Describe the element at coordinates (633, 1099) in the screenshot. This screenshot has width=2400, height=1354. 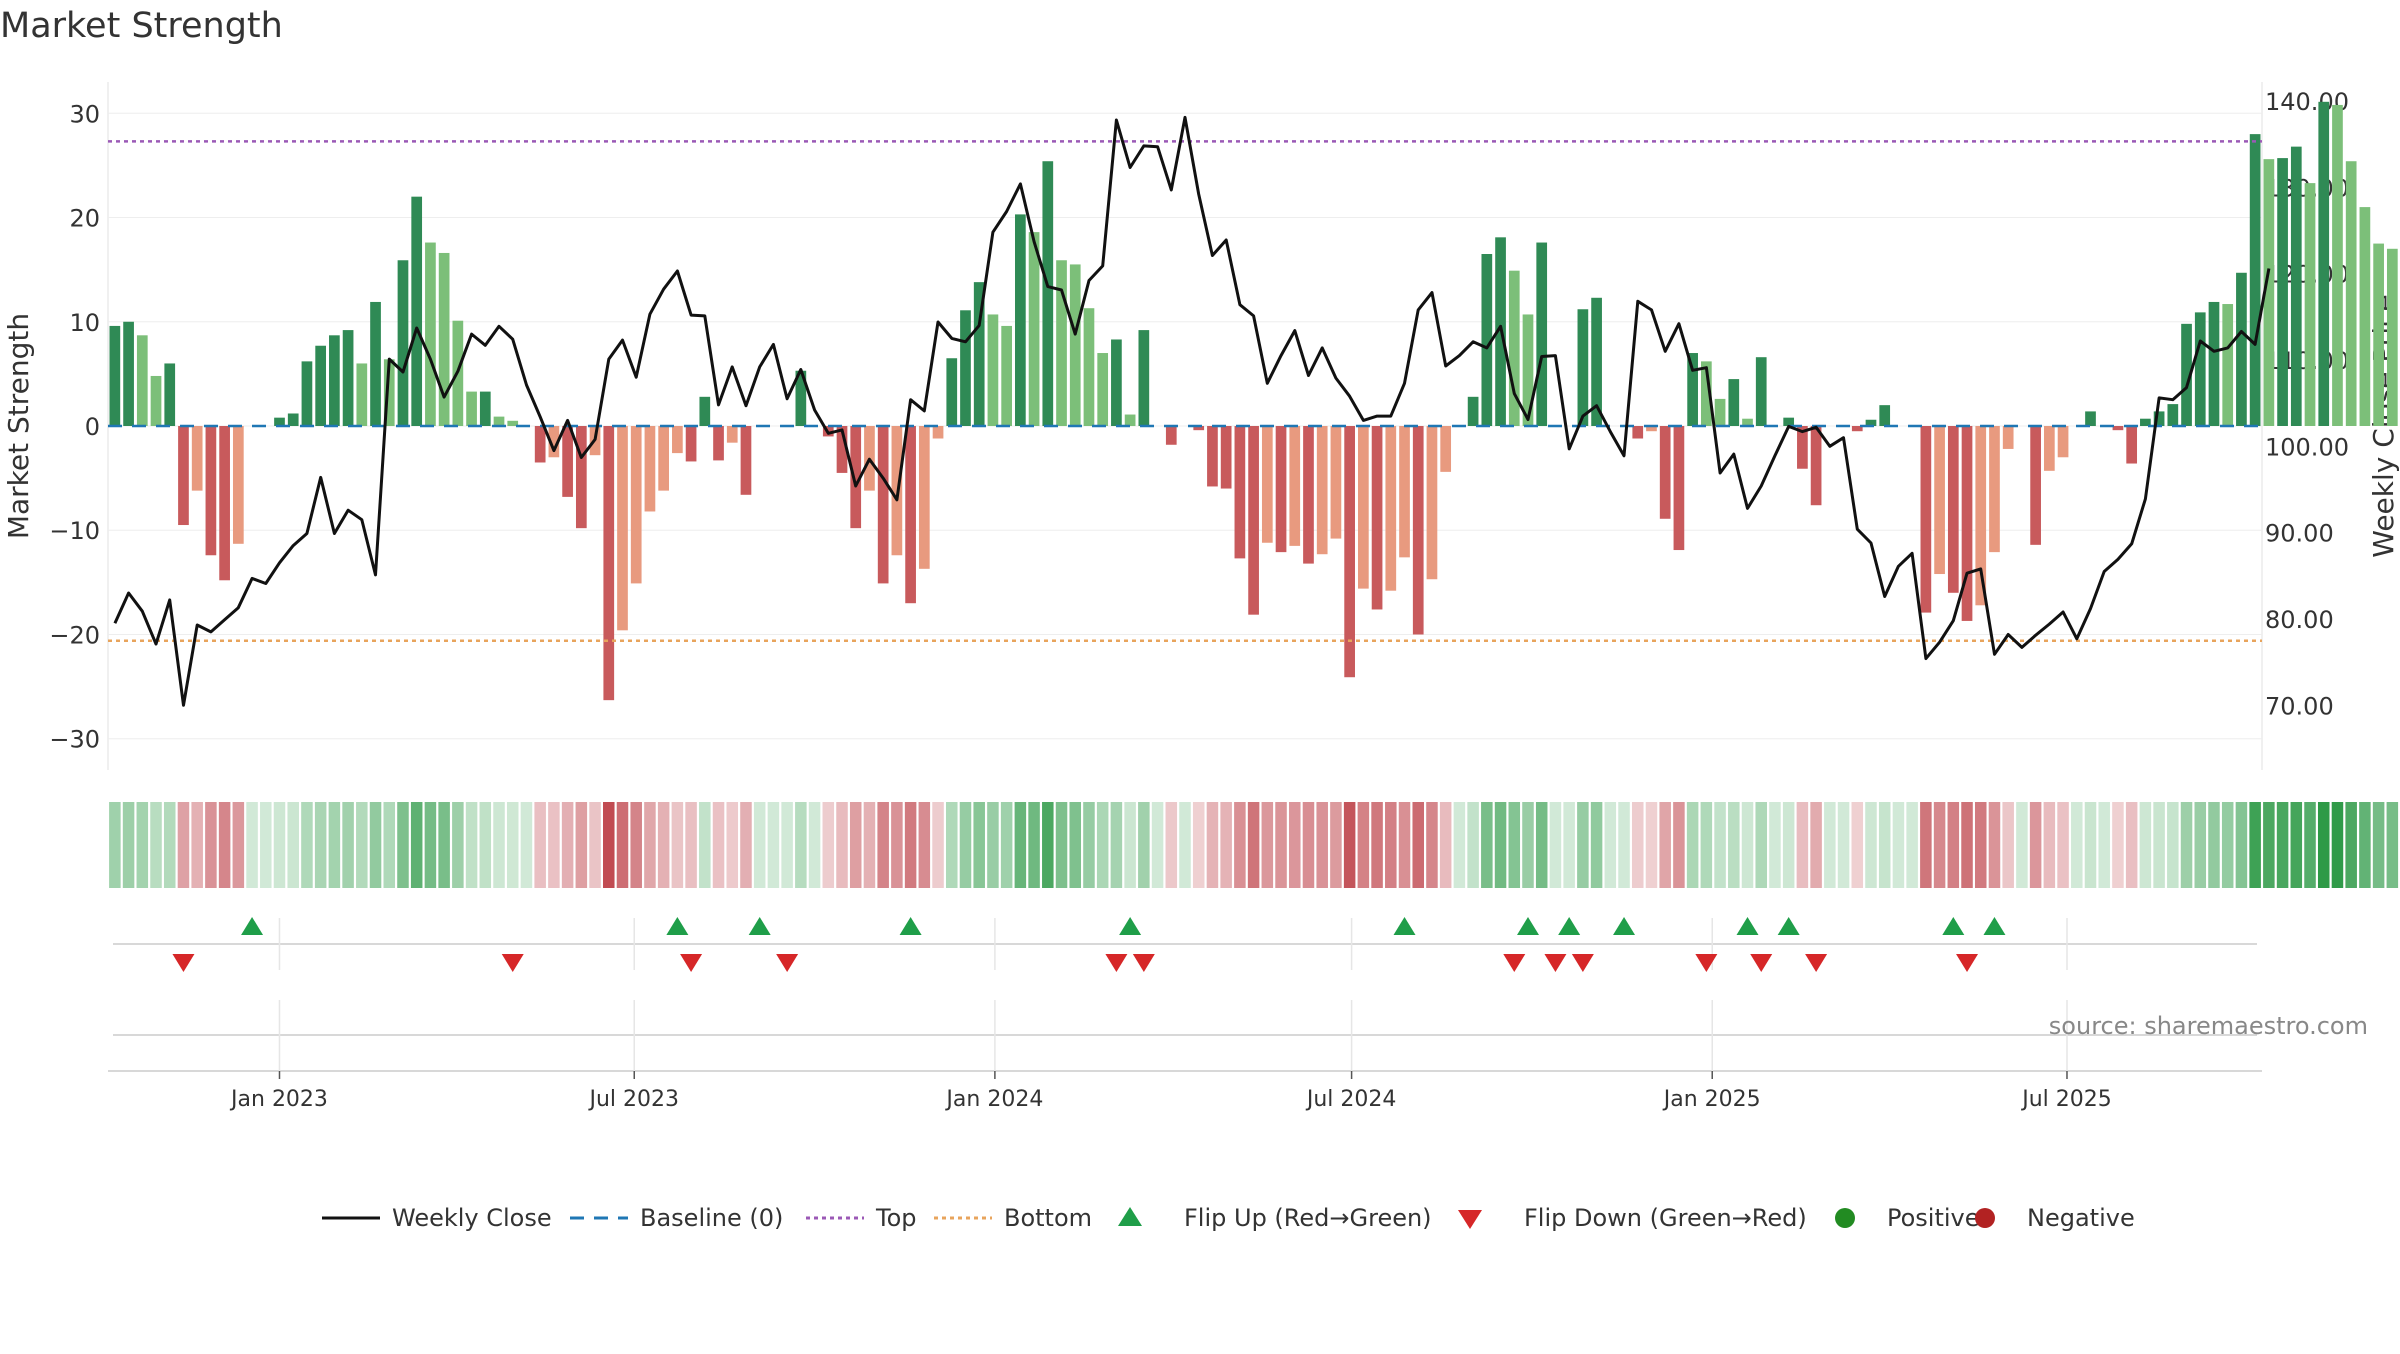
I see `x-tick-label: Jul 2023` at that location.